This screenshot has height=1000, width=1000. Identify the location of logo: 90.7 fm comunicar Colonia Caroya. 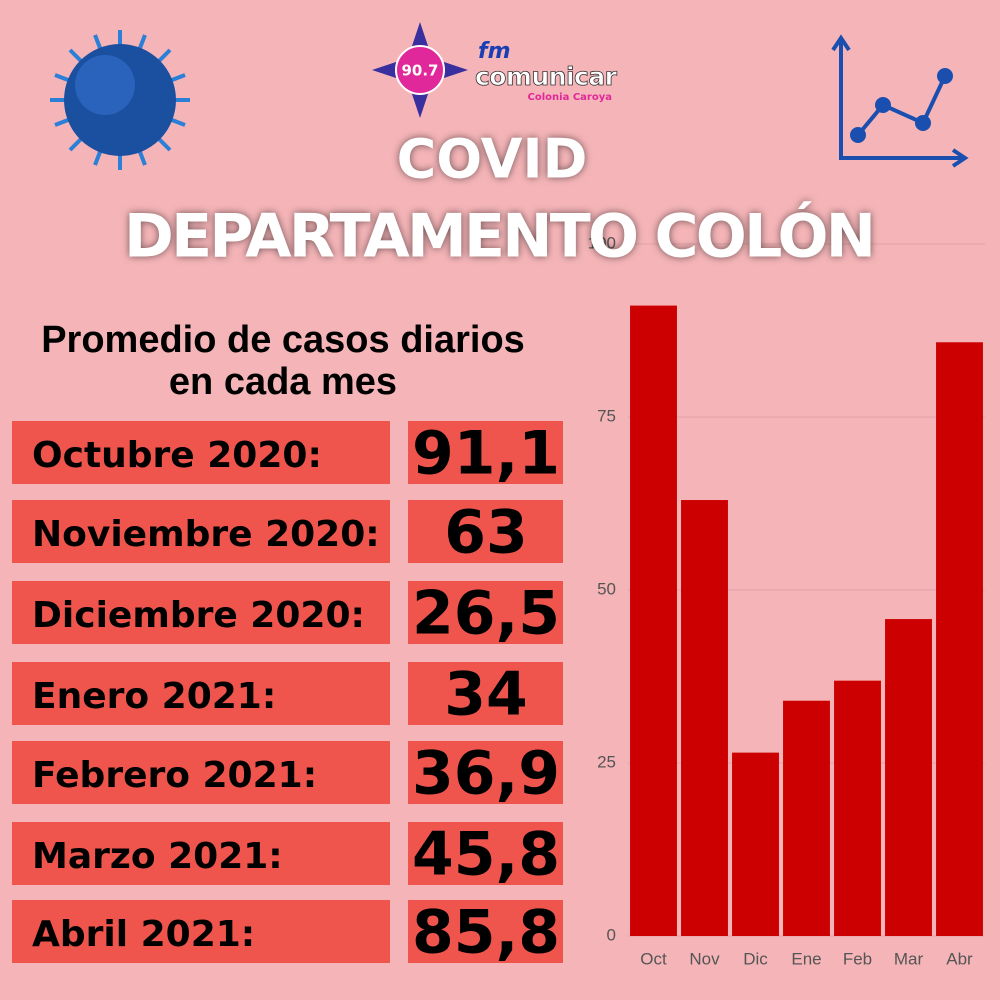
(495, 70).